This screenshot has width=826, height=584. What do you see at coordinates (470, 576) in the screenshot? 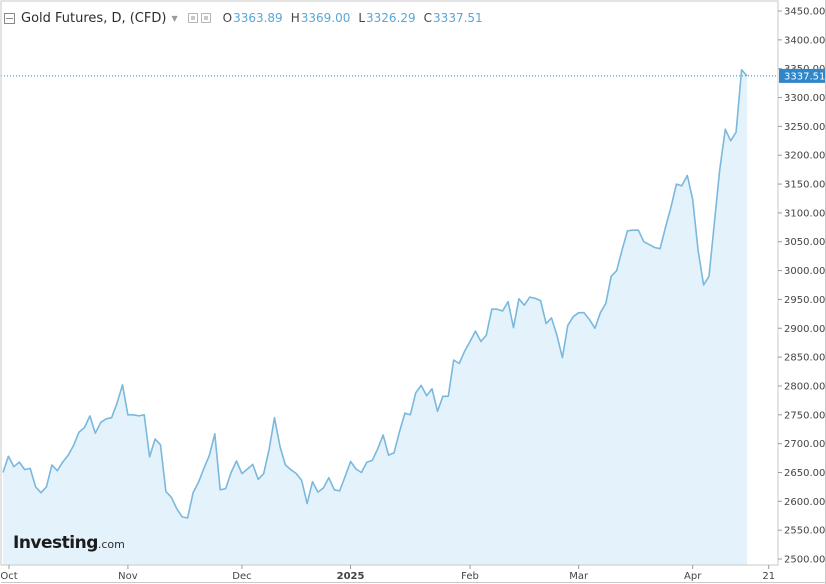
I see `x-tick-label: Feb` at bounding box center [470, 576].